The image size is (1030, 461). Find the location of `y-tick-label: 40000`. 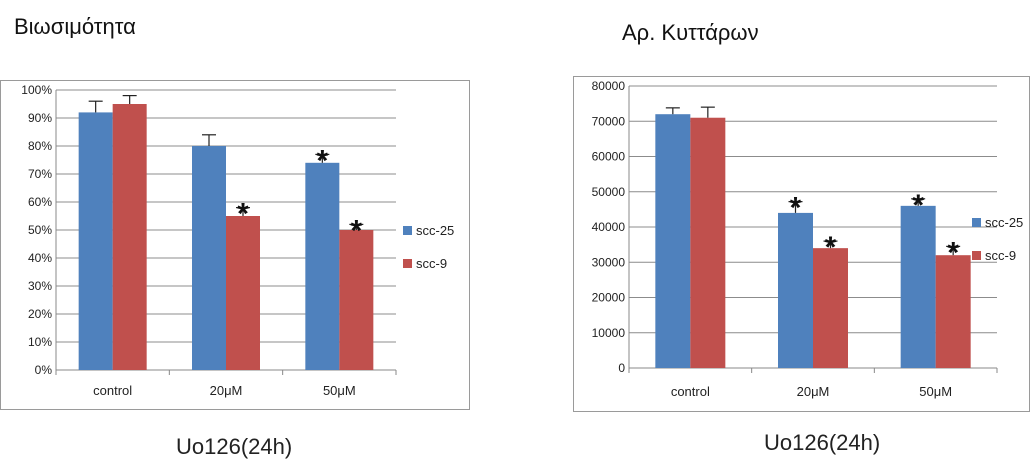

y-tick-label: 40000 is located at coordinates (609, 227).